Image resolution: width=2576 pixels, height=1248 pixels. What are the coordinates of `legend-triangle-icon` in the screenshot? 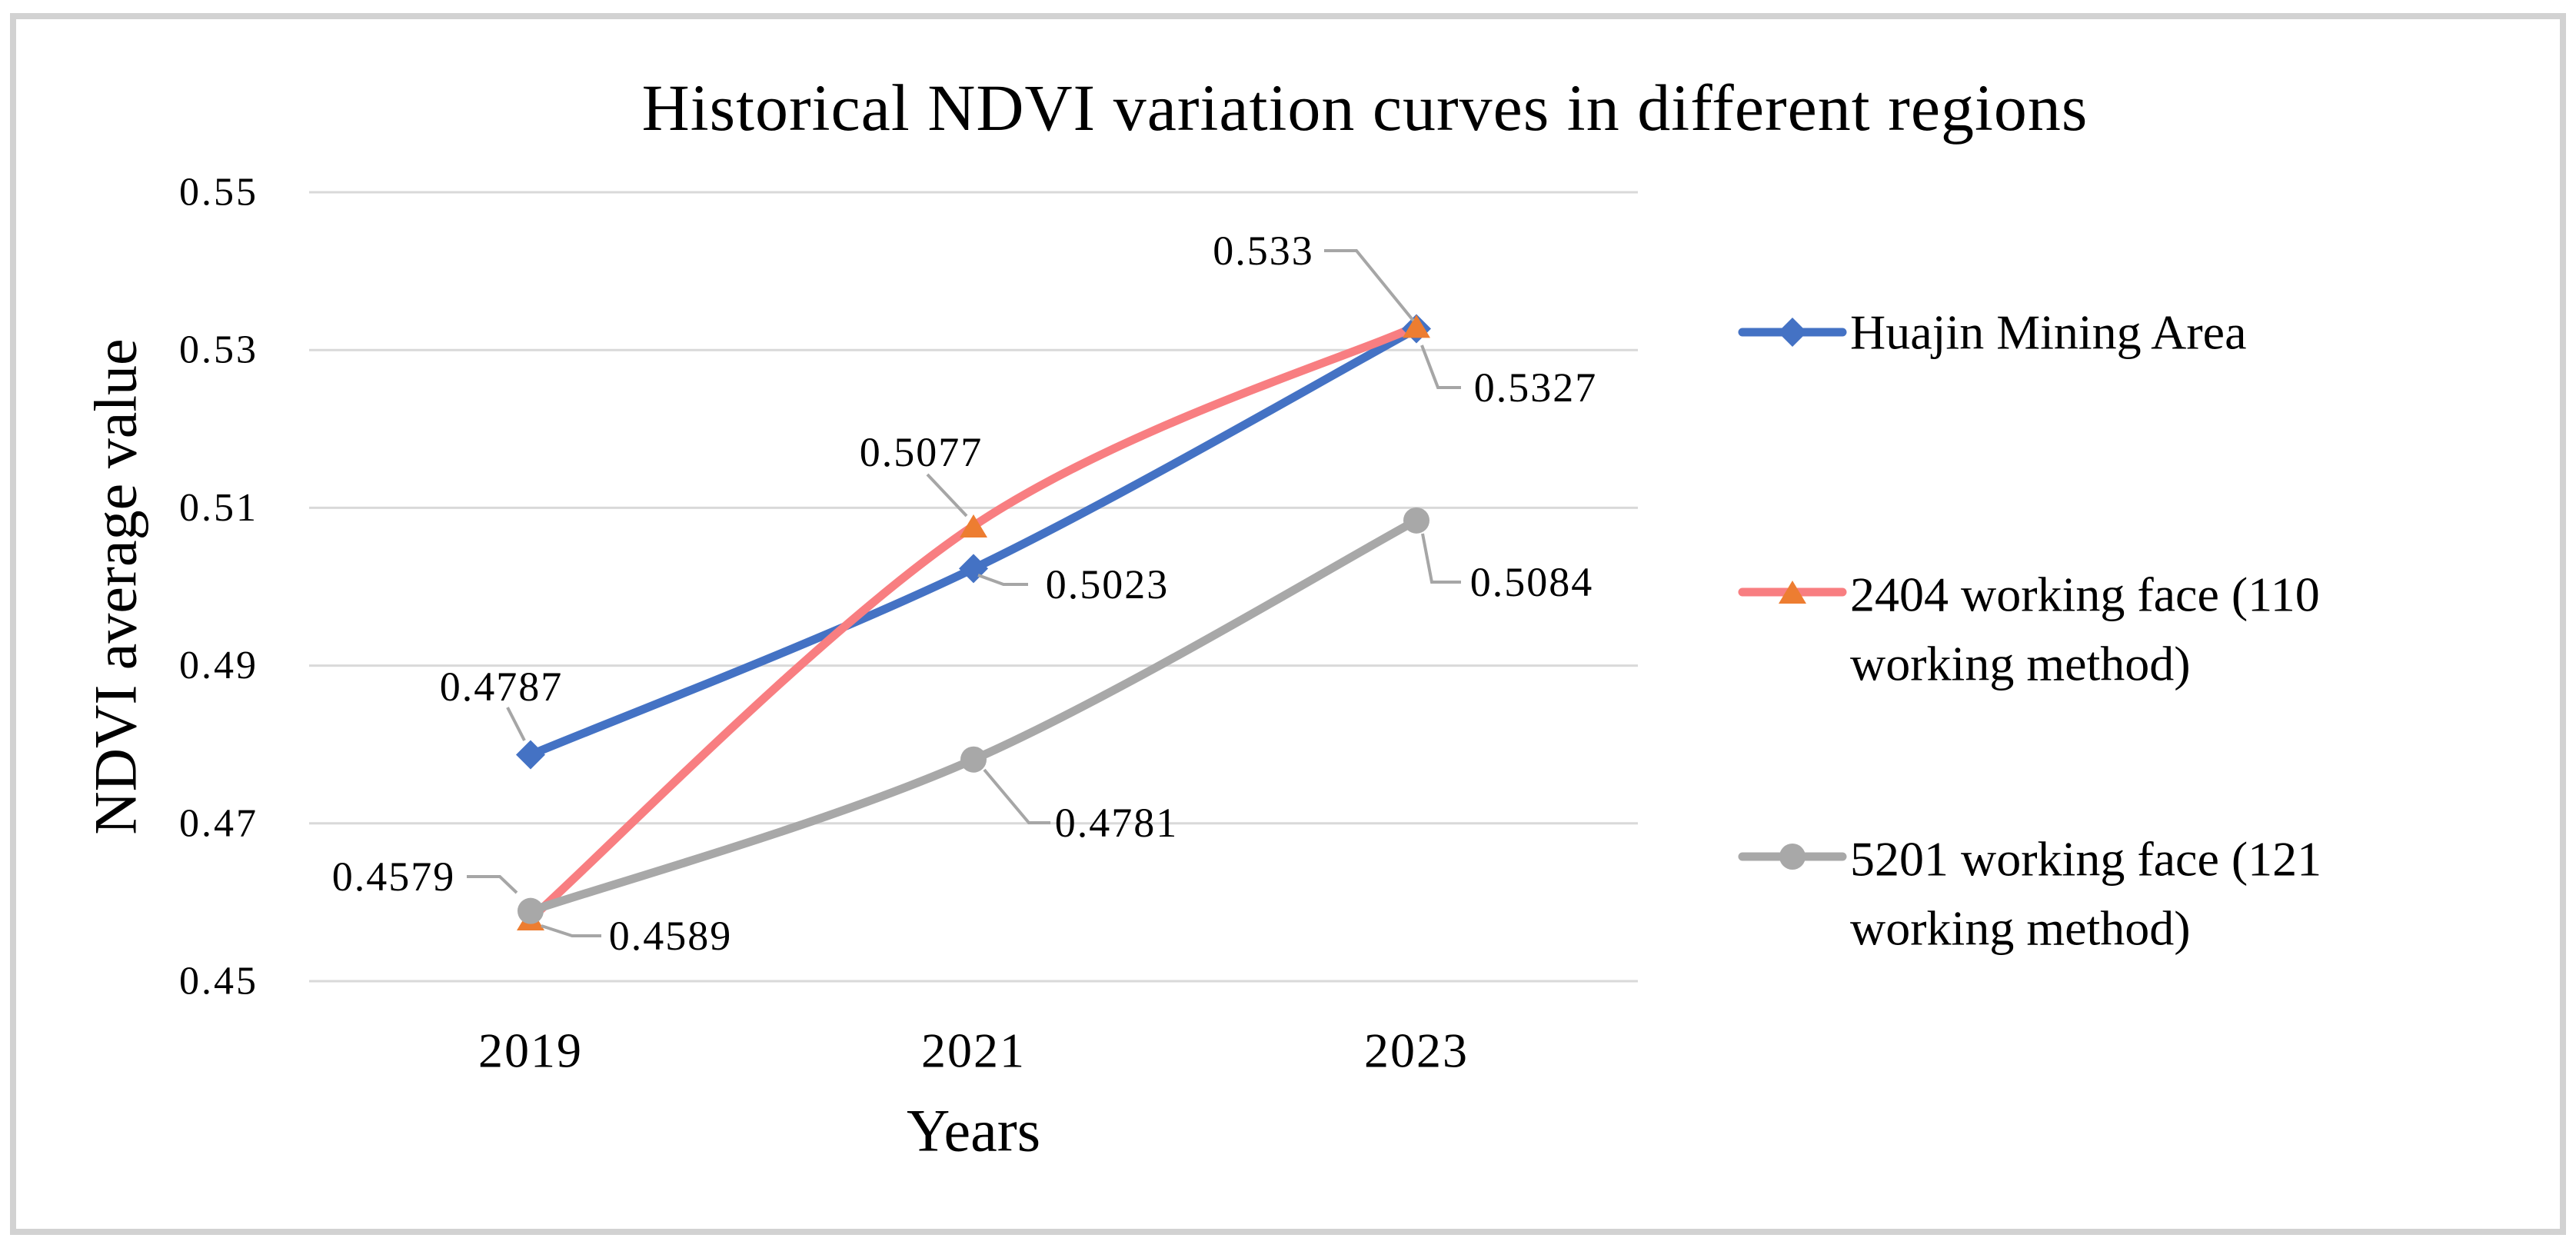 It's located at (1792, 592).